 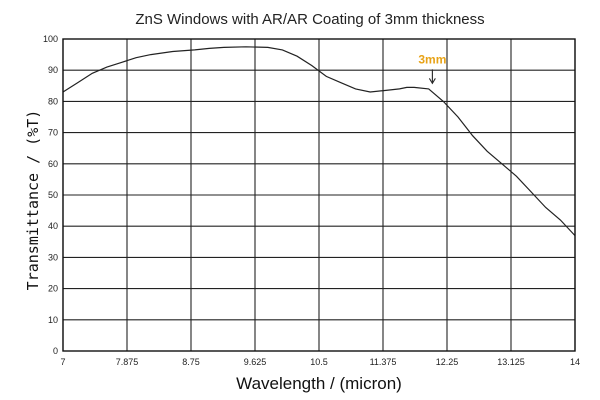 I want to click on x-tick-label: 7, so click(x=62, y=362).